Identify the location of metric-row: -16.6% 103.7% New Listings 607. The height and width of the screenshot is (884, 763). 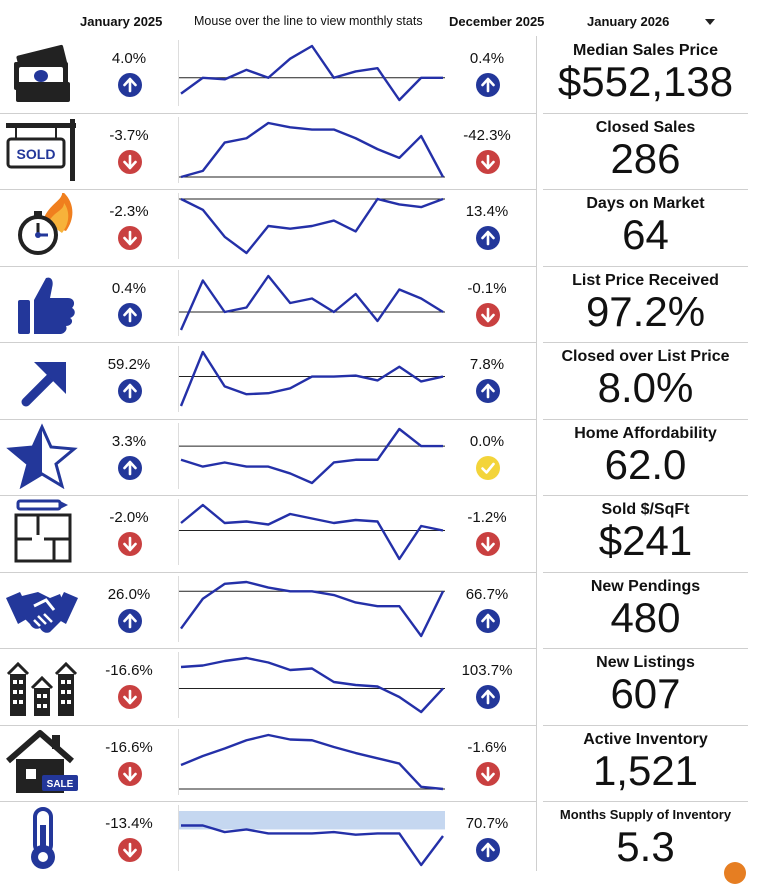
(381, 686).